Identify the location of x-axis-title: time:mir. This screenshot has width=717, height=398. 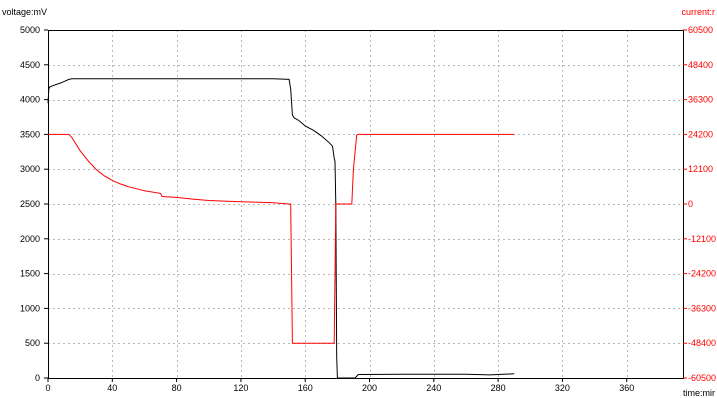
(699, 393).